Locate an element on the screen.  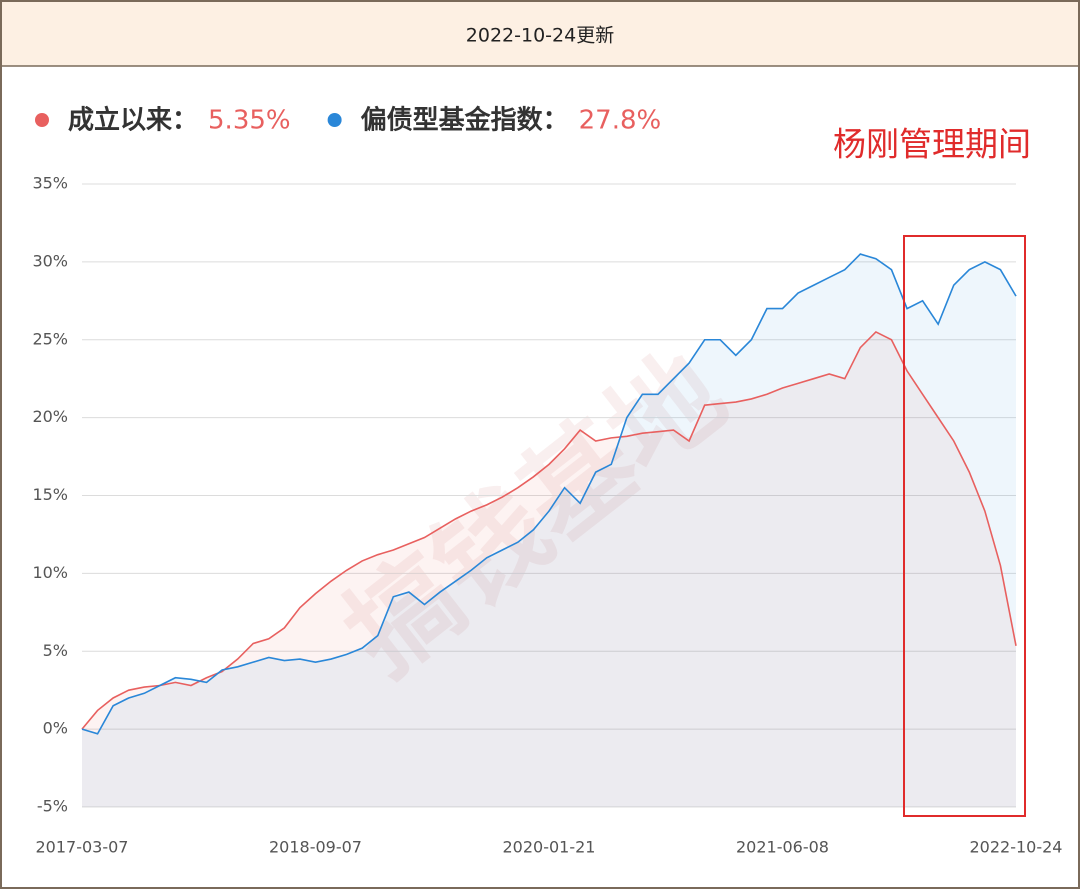
y-tick-label: 30% is located at coordinates (50, 260).